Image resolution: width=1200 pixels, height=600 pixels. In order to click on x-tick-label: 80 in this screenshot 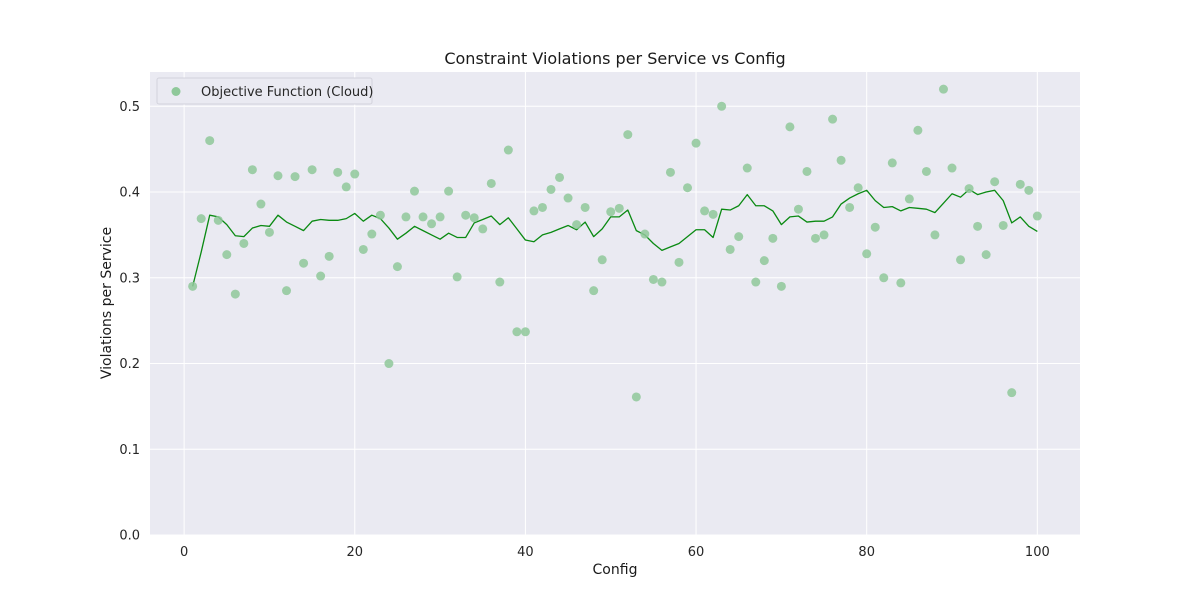, I will do `click(866, 552)`.